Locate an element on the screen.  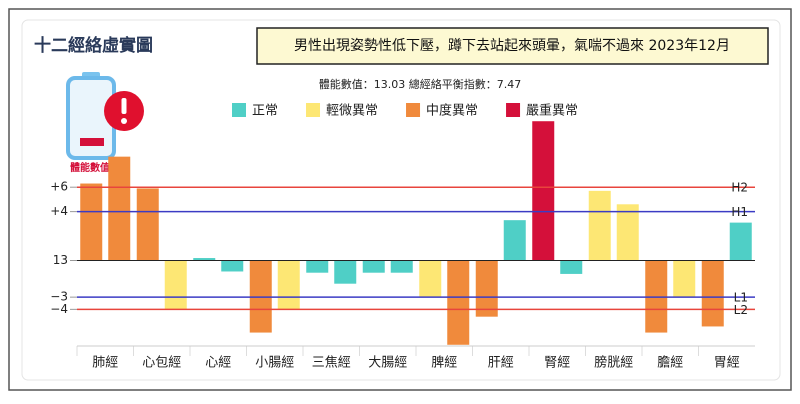
x-tick-label: 脾經 is located at coordinates (444, 363).